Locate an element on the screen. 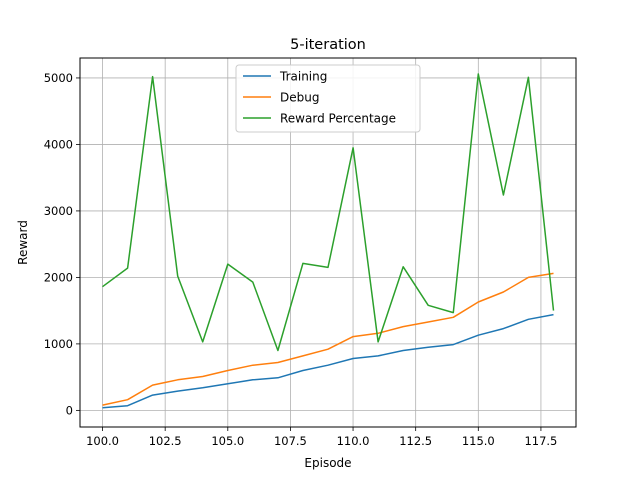 Image resolution: width=640 pixels, height=480 pixels. x-tick-label: 110.0 is located at coordinates (353, 441).